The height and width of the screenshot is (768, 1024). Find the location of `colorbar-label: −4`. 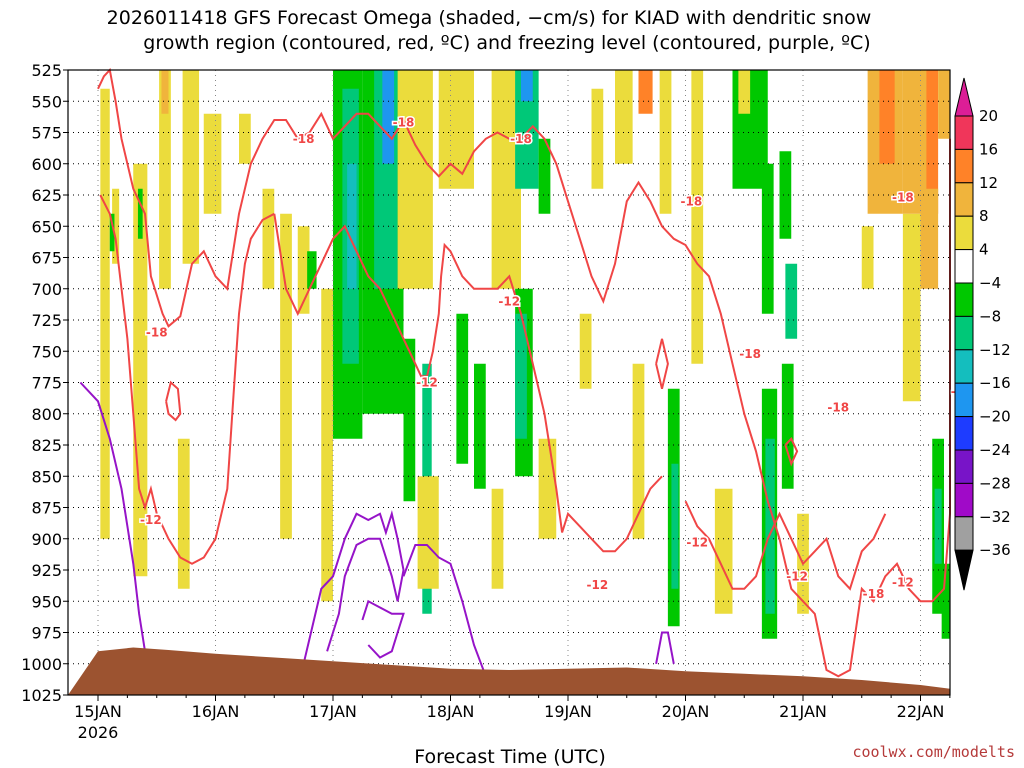

colorbar-label: −4 is located at coordinates (990, 283).